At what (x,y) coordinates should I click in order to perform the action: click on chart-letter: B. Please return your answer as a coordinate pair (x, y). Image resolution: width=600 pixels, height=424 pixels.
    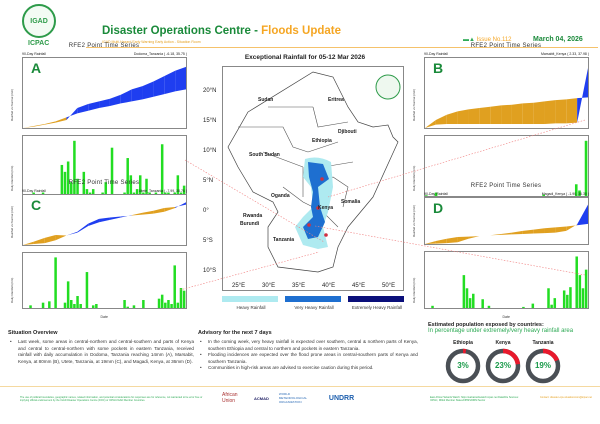
    Looking at the image, I should click on (438, 68).